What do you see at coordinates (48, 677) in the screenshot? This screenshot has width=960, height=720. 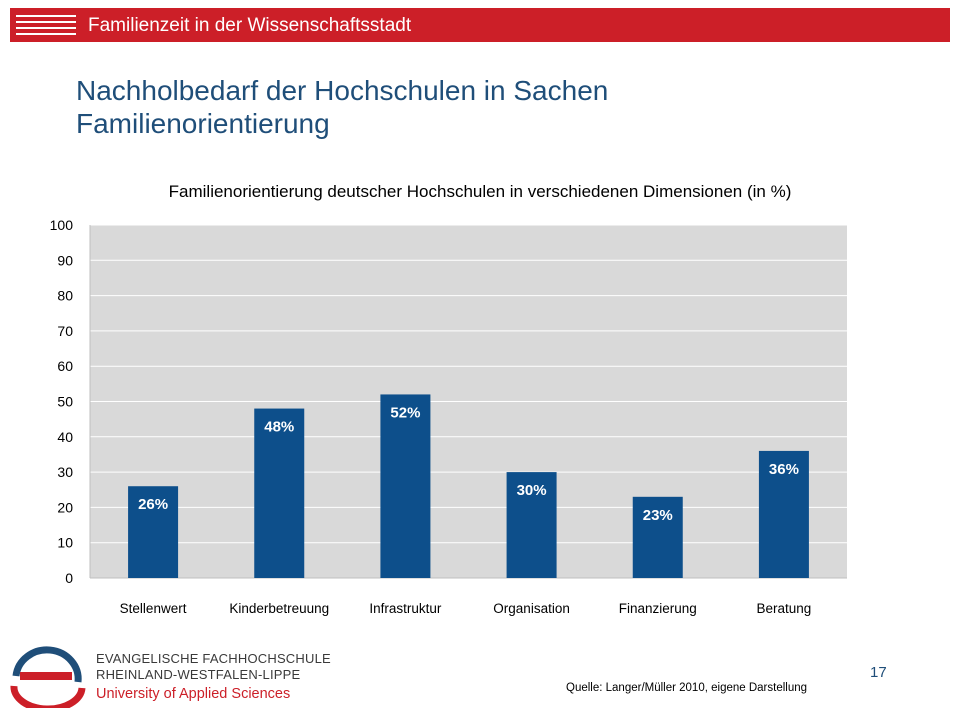 I see `efh-logo-icon` at bounding box center [48, 677].